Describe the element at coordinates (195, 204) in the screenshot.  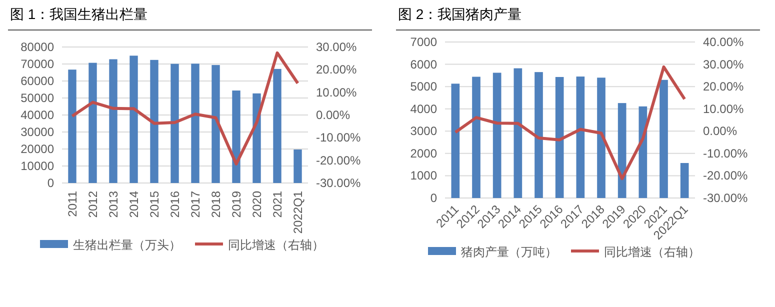
I see `x-tick-label: 2017` at that location.